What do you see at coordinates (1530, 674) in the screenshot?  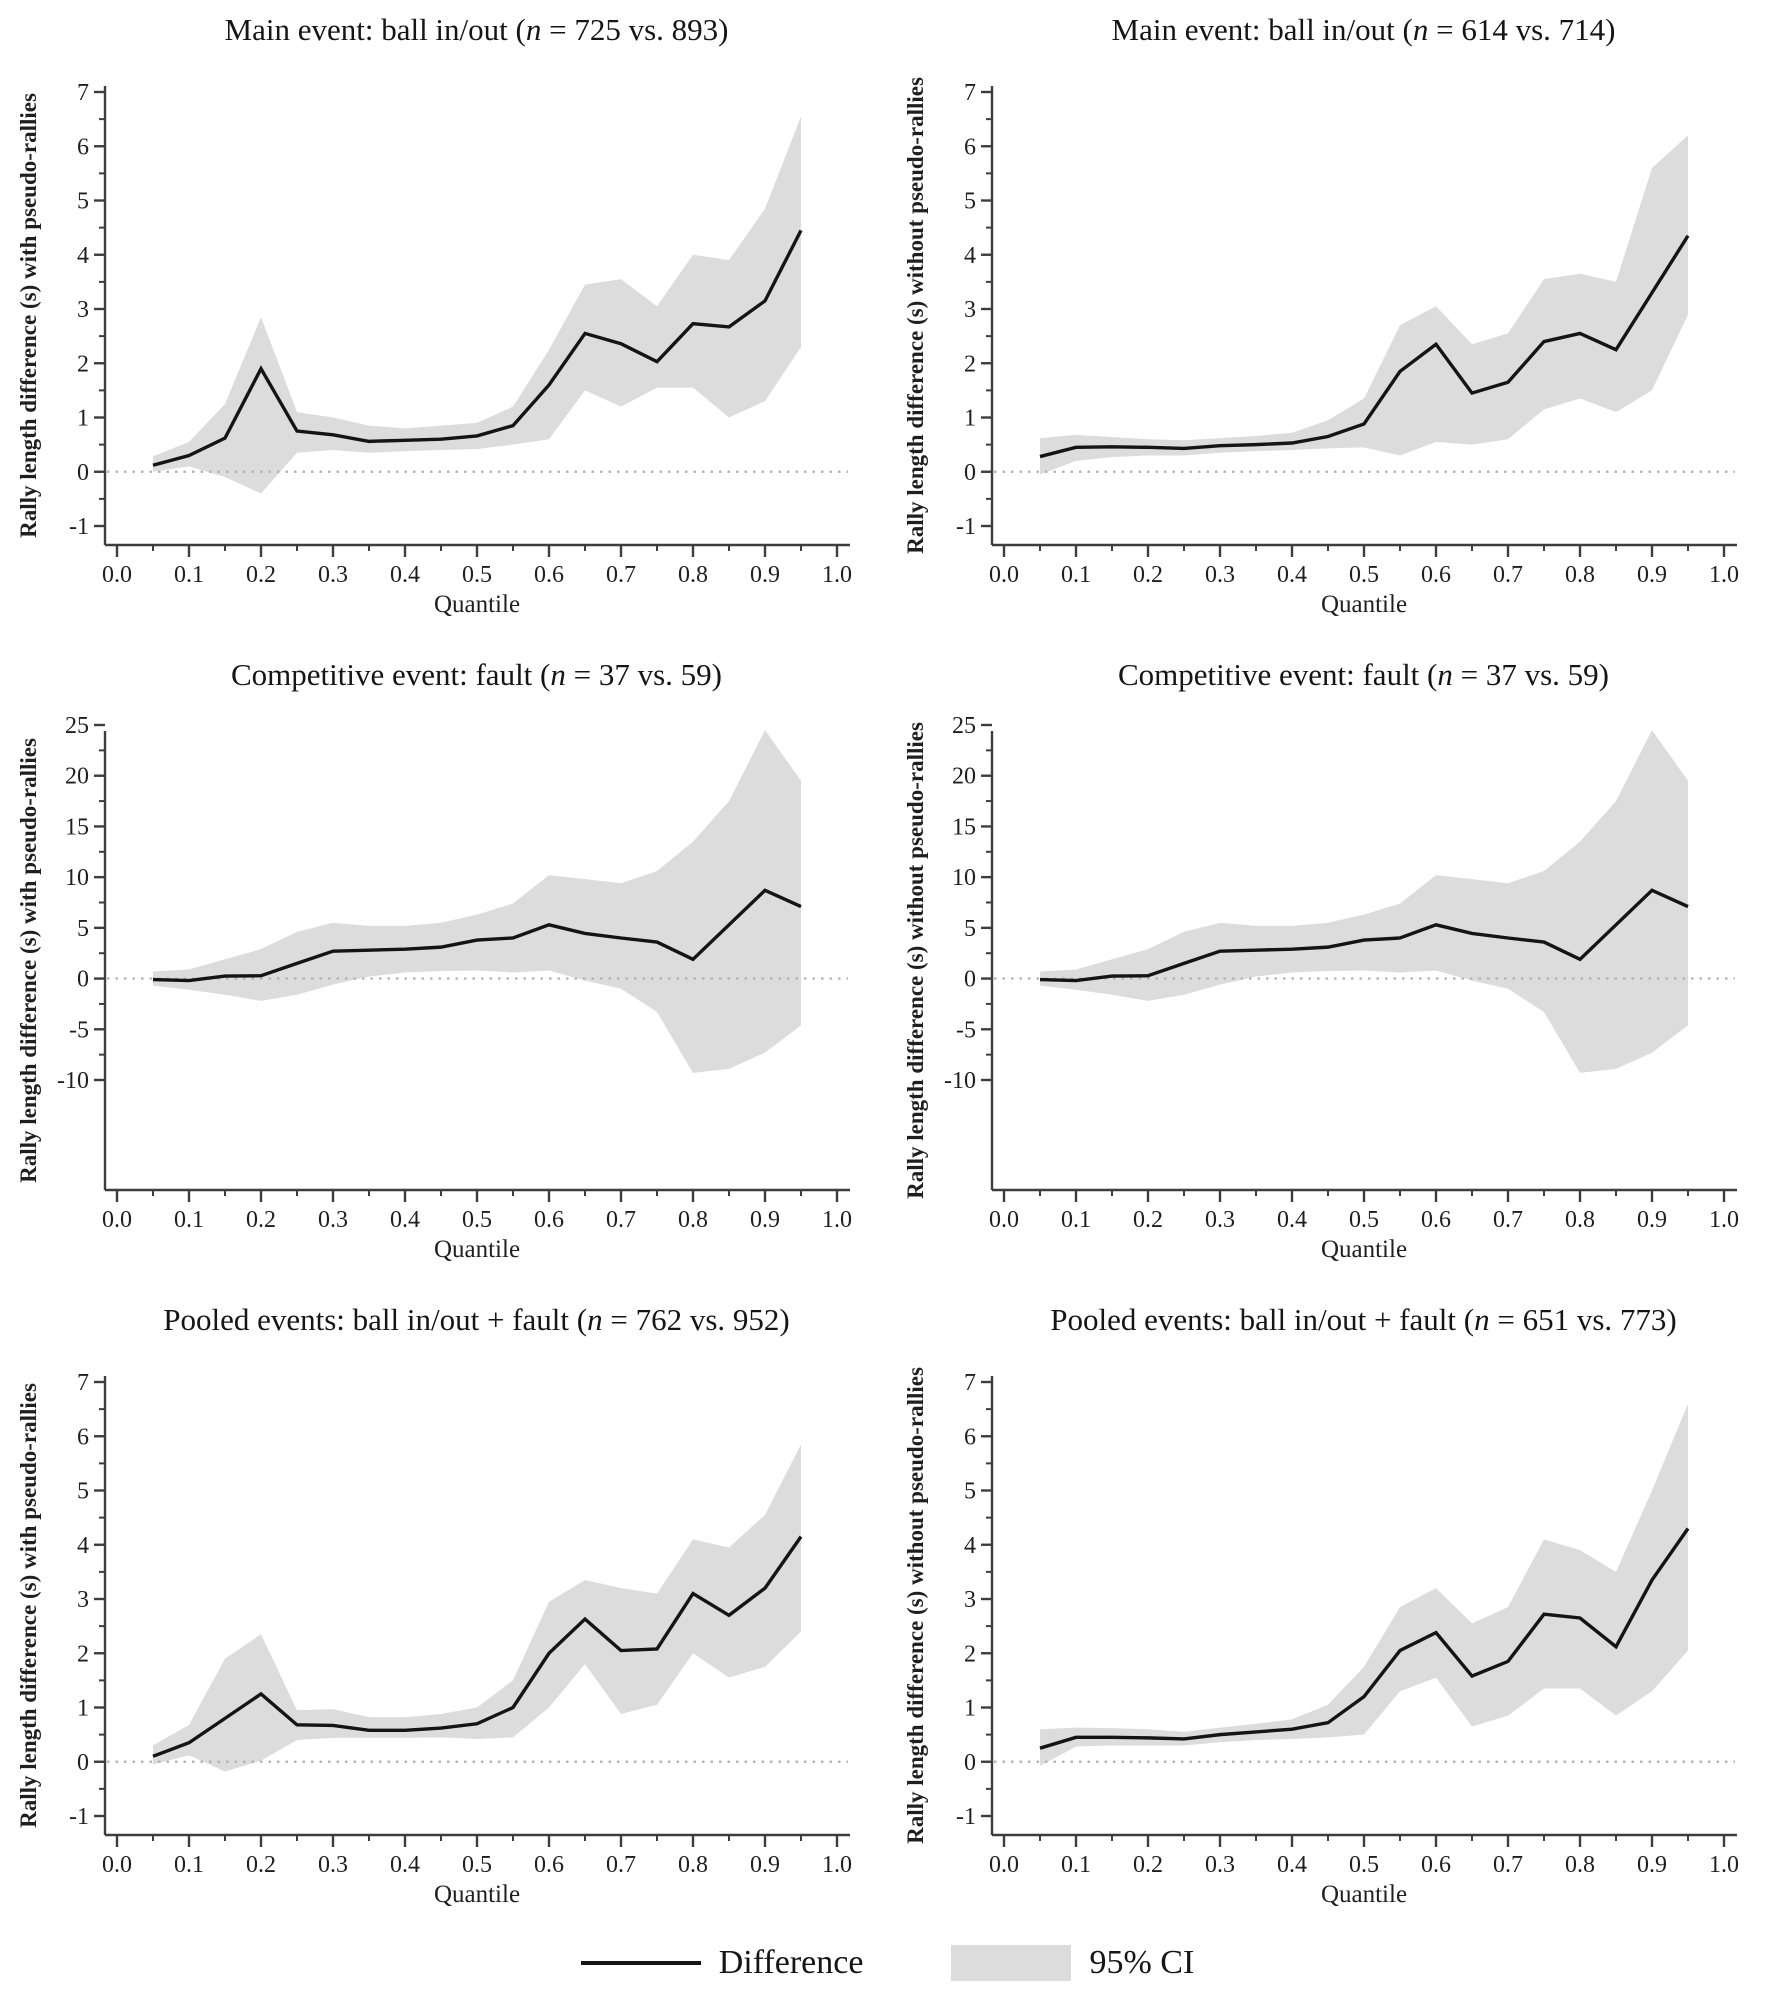 I see `chart-title-text: = 37 vs. 59)` at bounding box center [1530, 674].